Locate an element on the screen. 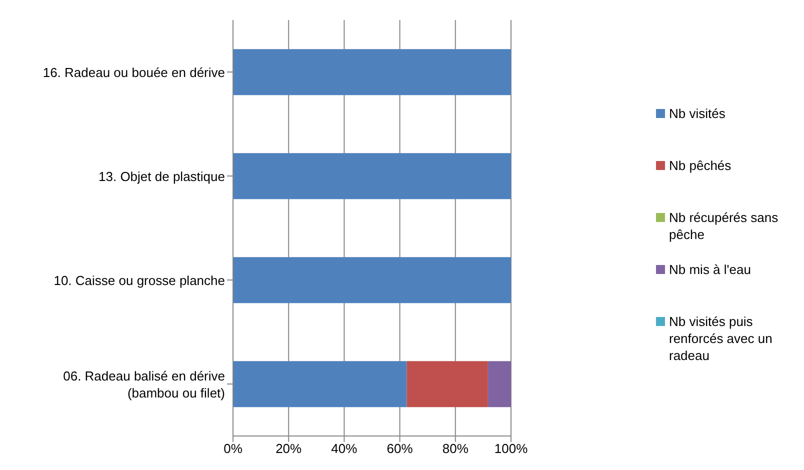  legend-label: Nb mis à l'eau is located at coordinates (710, 269).